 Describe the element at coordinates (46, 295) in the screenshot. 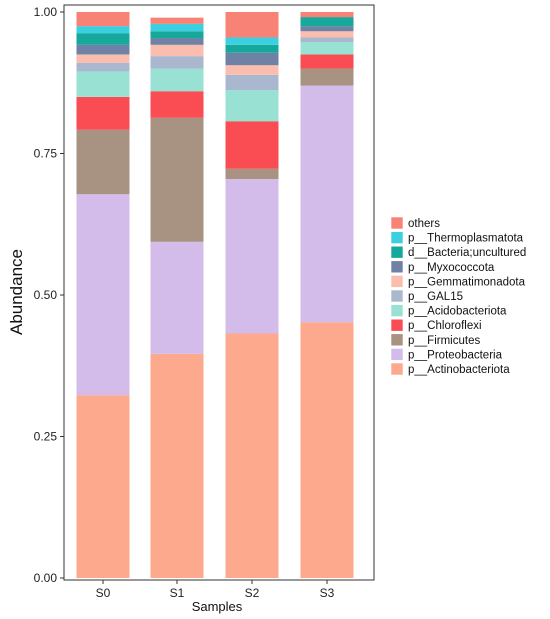

I see `y-tick-label: 0.50` at that location.